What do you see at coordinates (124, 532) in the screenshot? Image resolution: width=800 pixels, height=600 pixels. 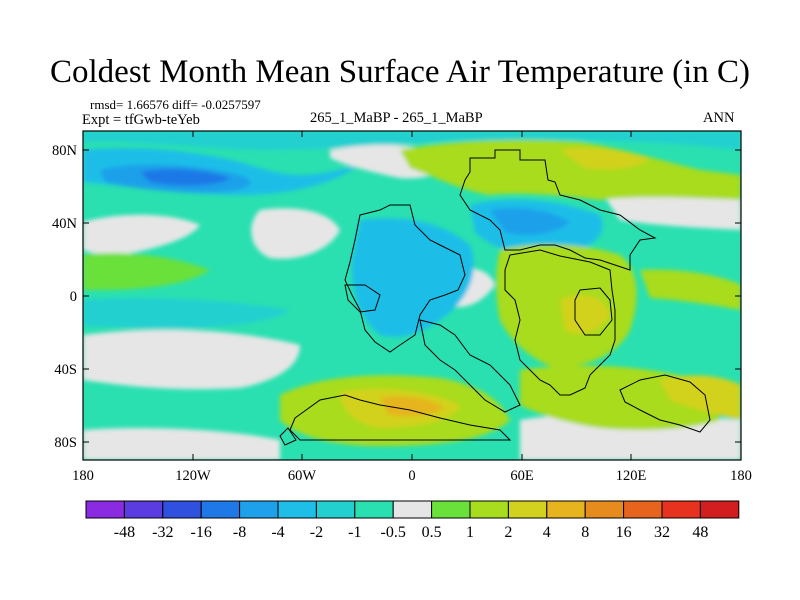 I see `colorbar-label: -48` at bounding box center [124, 532].